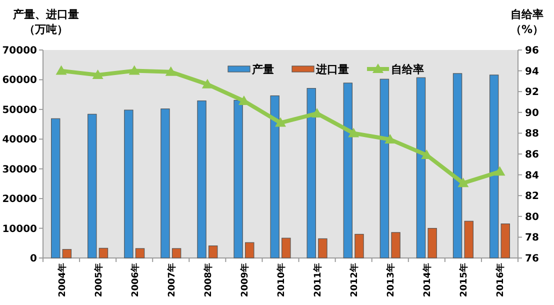  I want to click on x-tick-label: 2005年, so click(98, 280).